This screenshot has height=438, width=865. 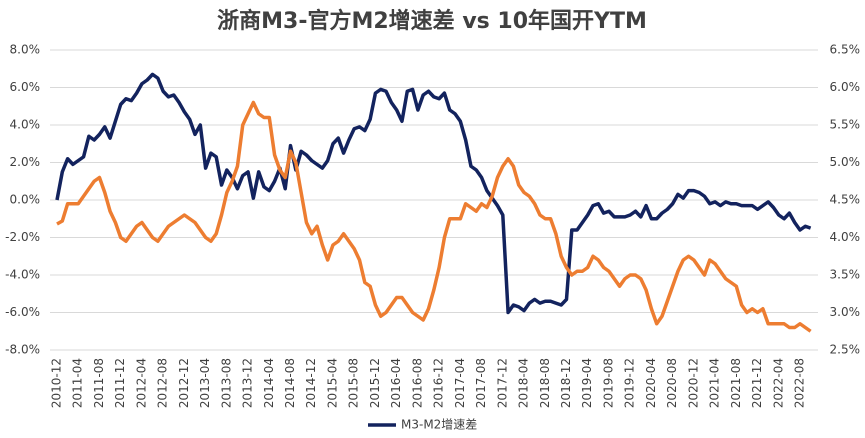 What do you see at coordinates (22, 350) in the screenshot?
I see `y-tick-label: -8.0%` at bounding box center [22, 350].